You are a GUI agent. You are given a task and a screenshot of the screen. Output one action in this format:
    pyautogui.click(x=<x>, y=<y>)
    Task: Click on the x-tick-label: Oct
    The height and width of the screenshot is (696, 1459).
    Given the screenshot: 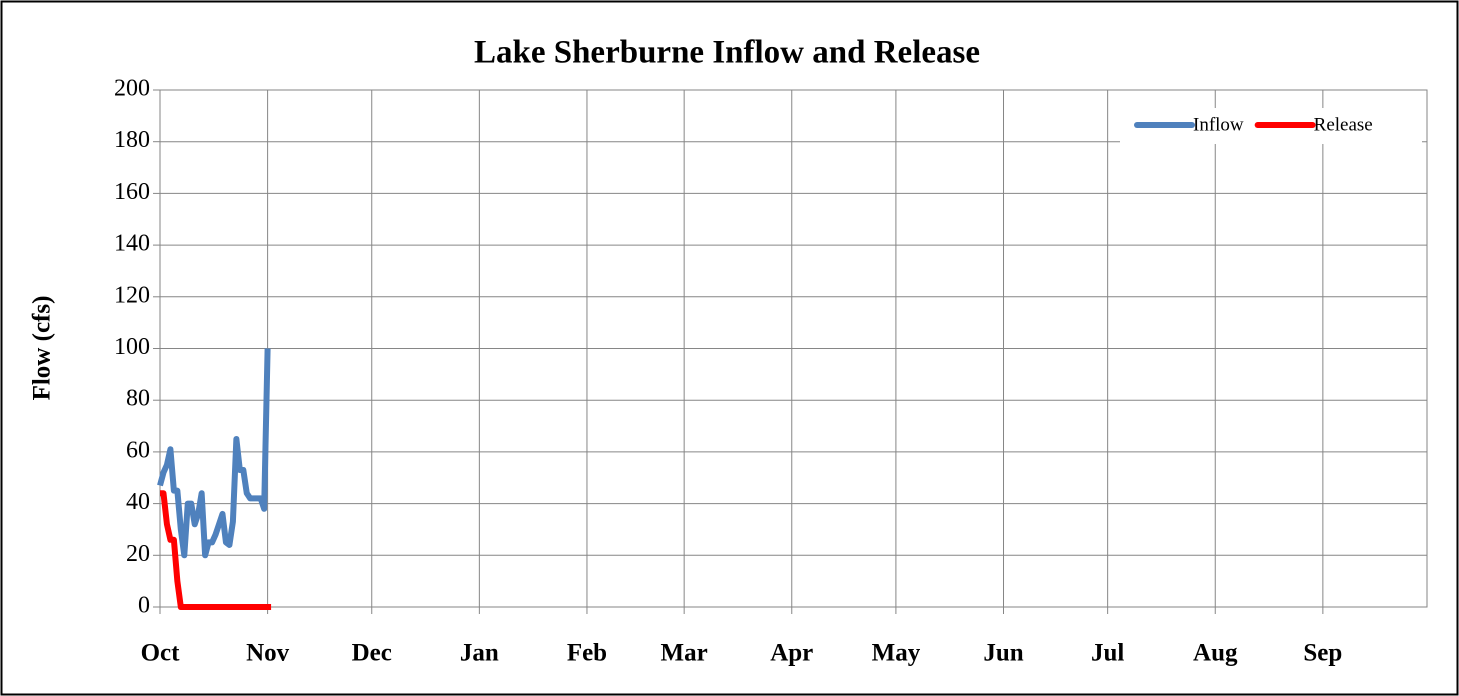 What is the action you would take?
    pyautogui.click(x=161, y=653)
    